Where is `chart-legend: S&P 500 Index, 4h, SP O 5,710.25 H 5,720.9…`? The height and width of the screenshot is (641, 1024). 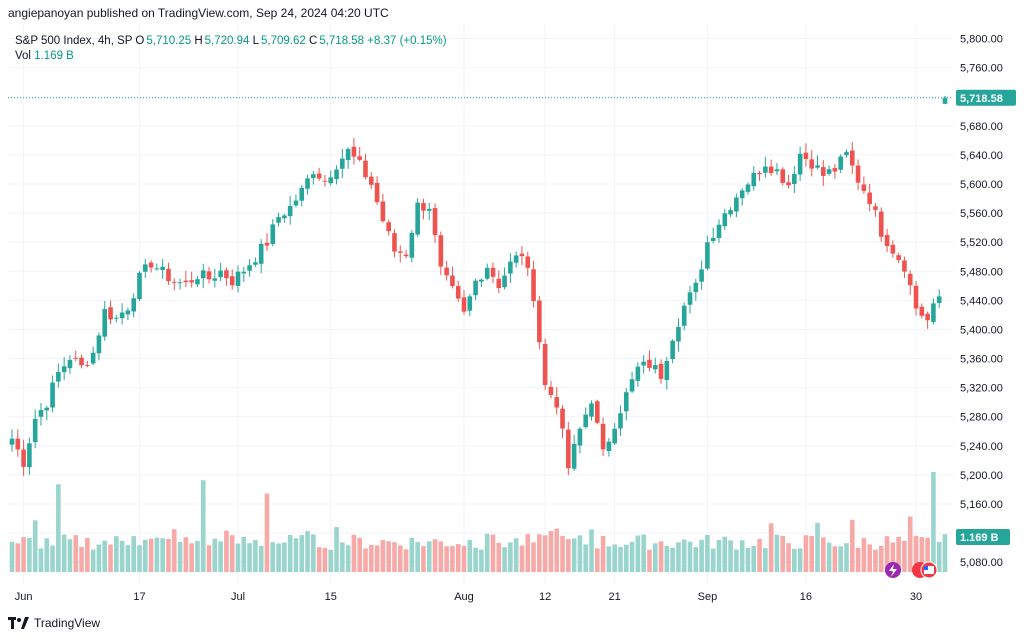 chart-legend: S&P 500 Index, 4h, SP O 5,710.25 H 5,720.9… is located at coordinates (231, 49).